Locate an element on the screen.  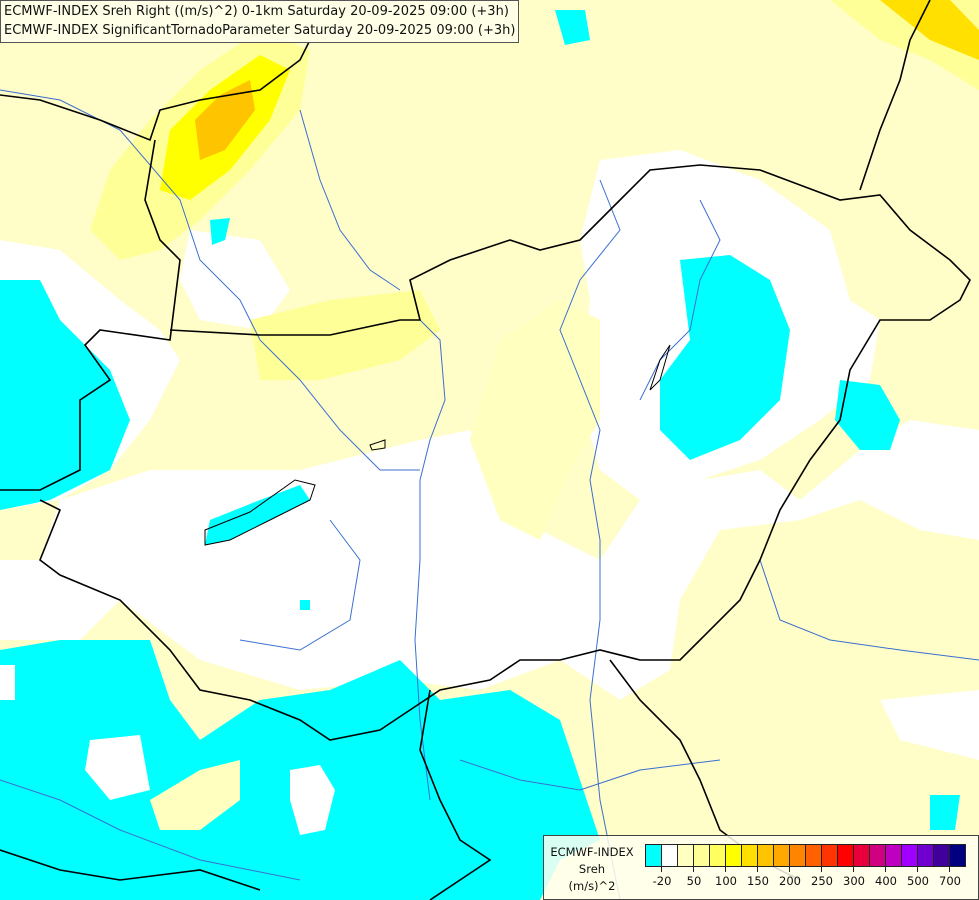
field-yellow-in-cyan is located at coordinates (195, 795).